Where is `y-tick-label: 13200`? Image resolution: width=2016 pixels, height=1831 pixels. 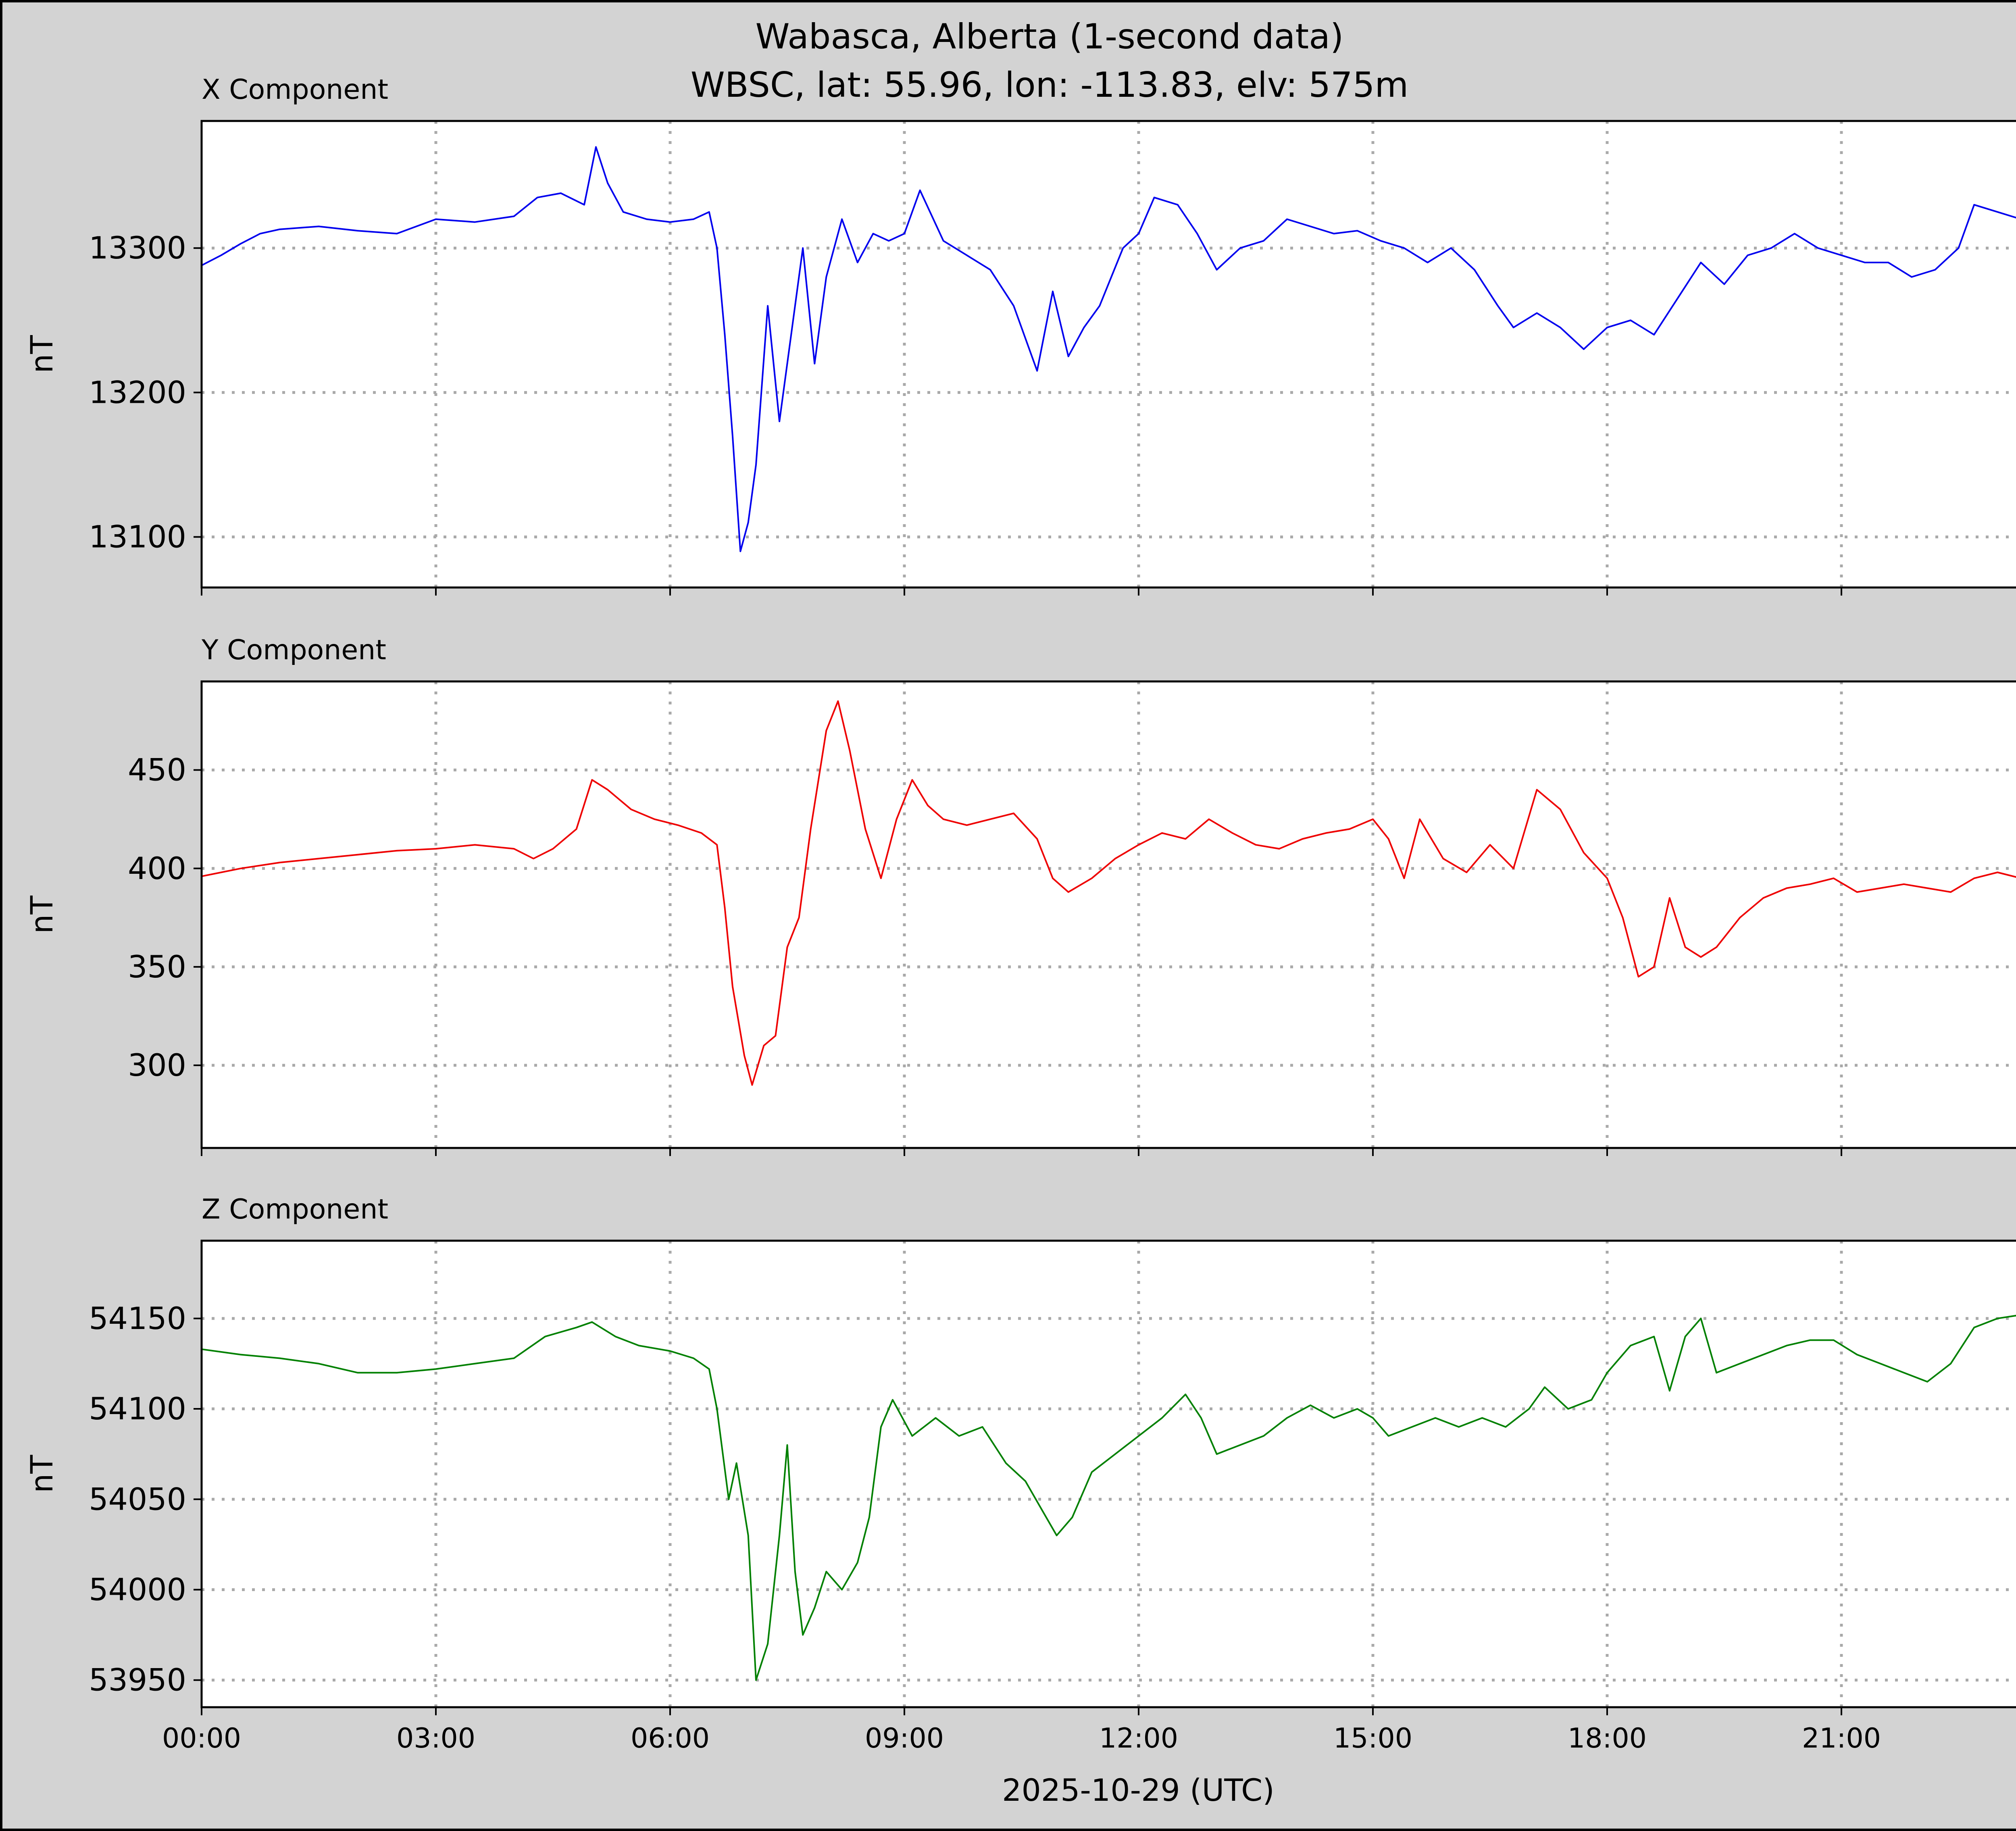
y-tick-label: 13200 is located at coordinates (137, 392).